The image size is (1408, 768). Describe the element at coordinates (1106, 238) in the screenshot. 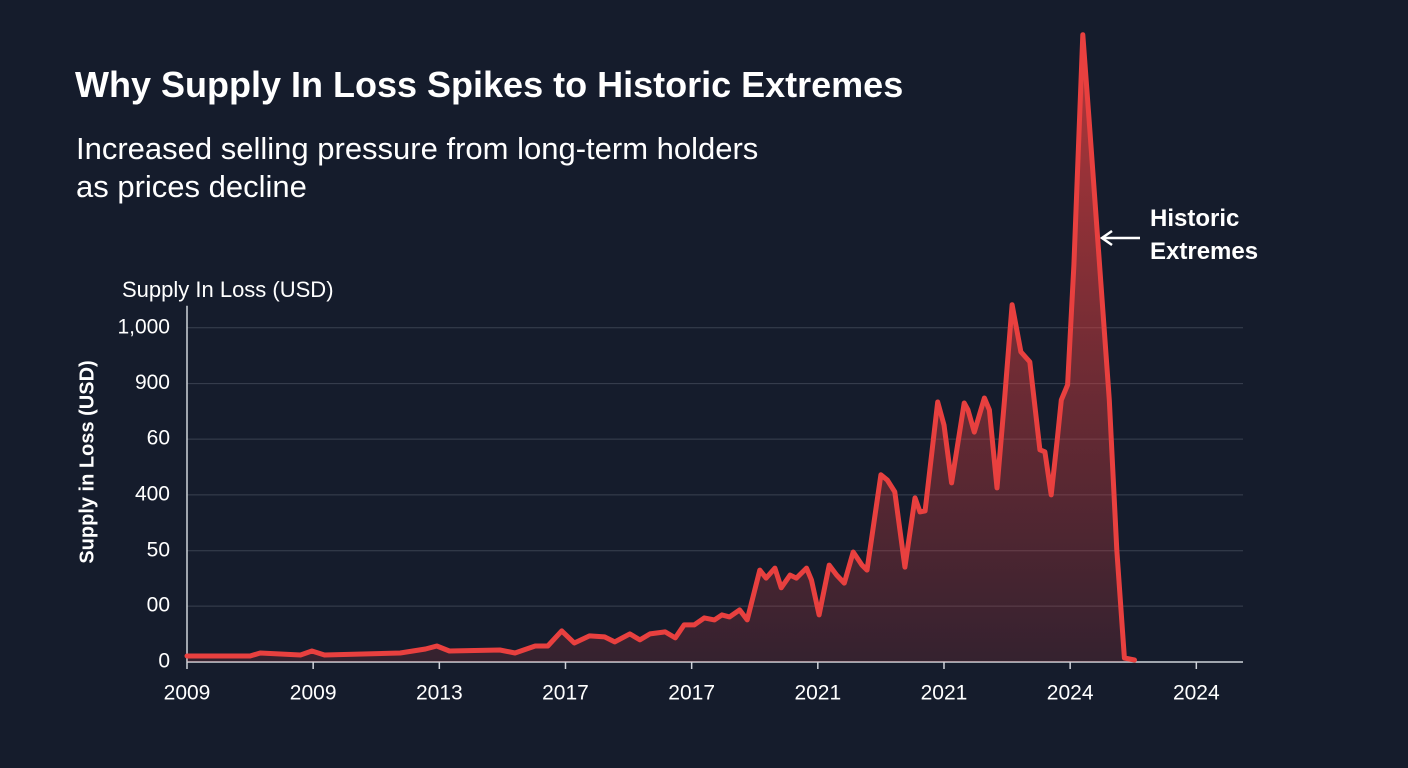

I see `annotation-arrowhead` at that location.